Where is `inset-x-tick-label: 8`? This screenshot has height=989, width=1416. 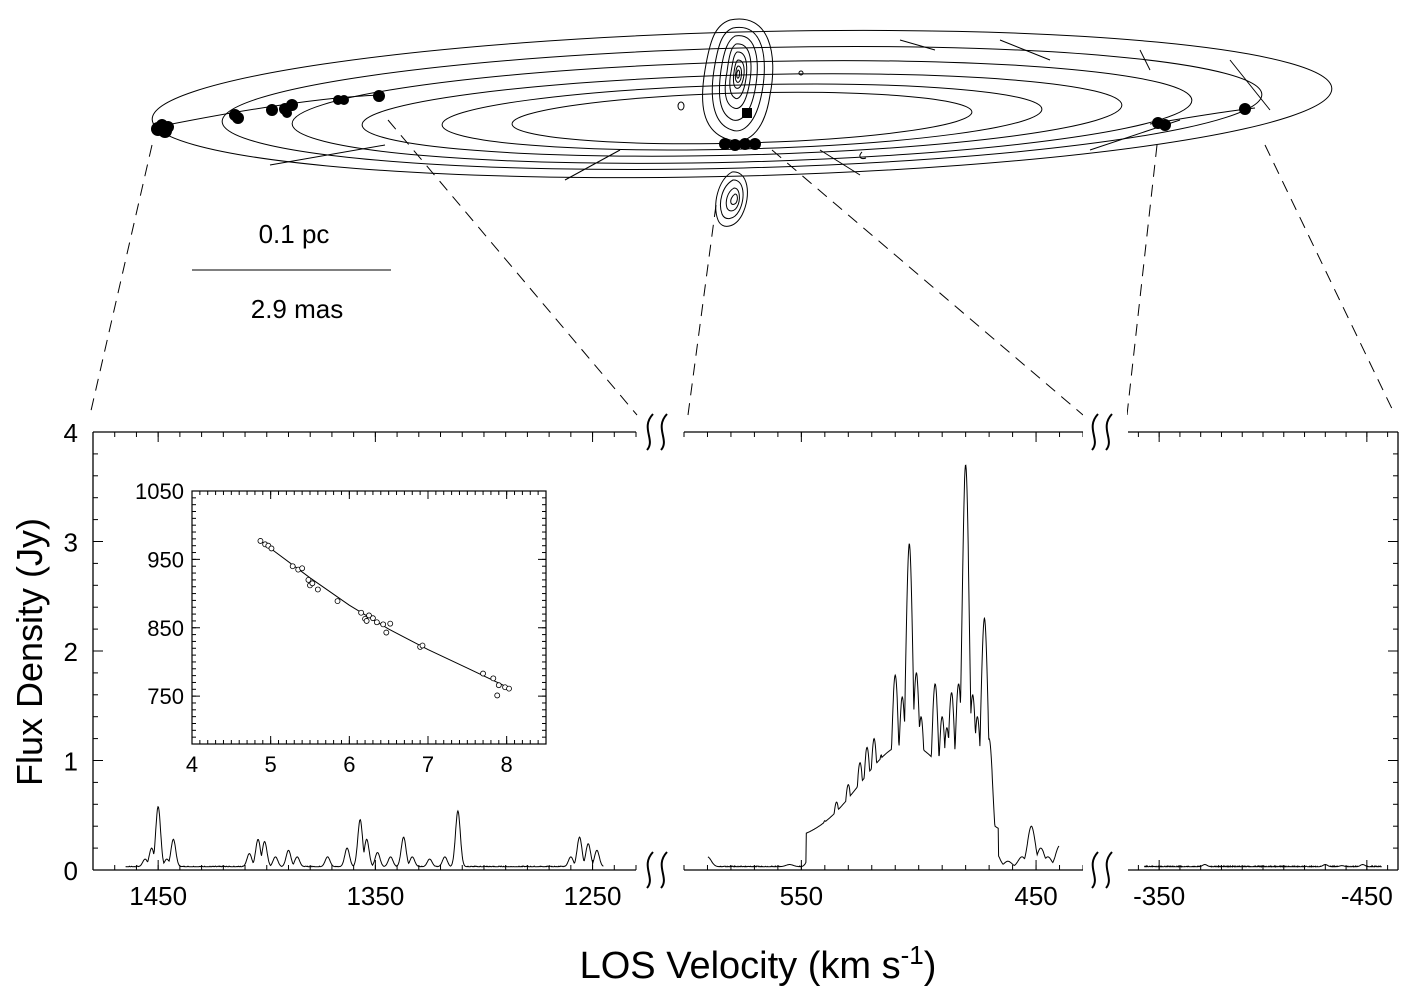
inset-x-tick-label: 8 is located at coordinates (507, 764).